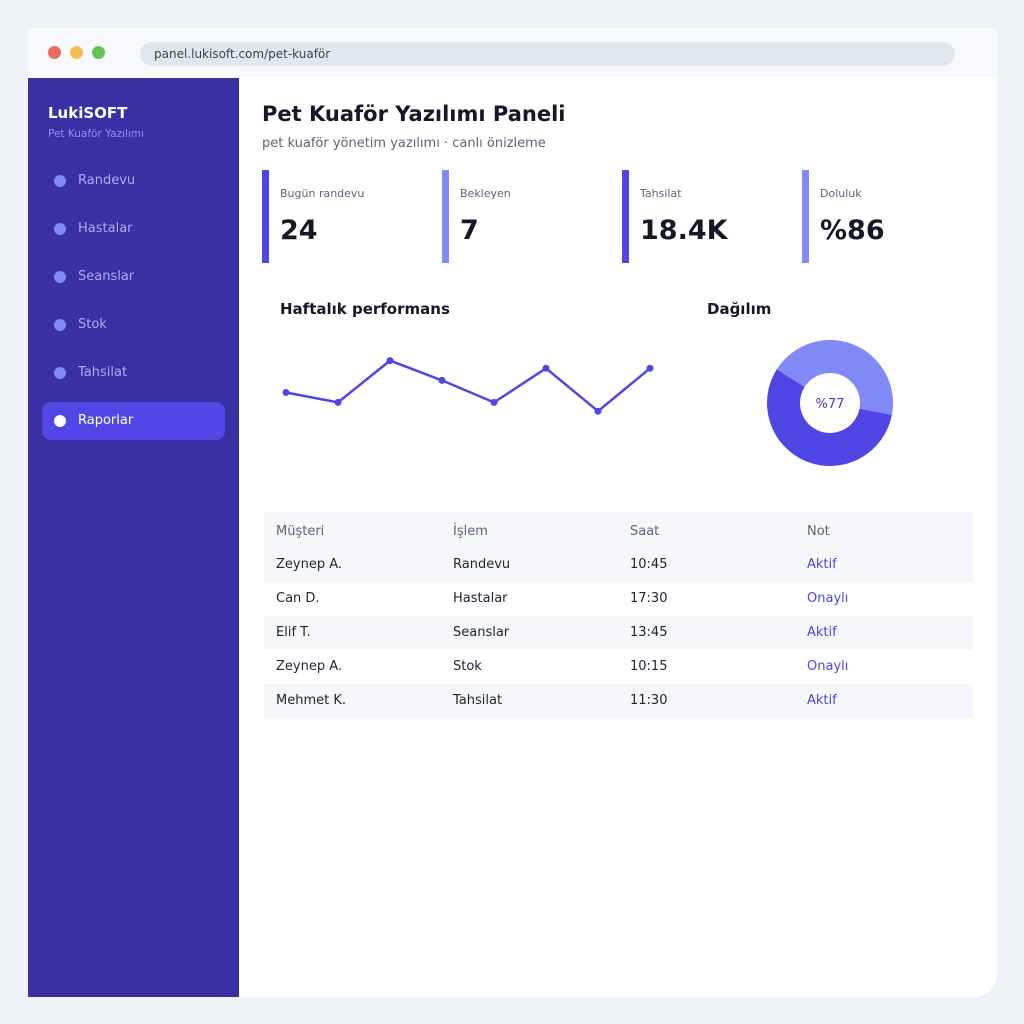 This screenshot has width=1024, height=1024. What do you see at coordinates (98, 52) in the screenshot?
I see `maximize-window-button` at bounding box center [98, 52].